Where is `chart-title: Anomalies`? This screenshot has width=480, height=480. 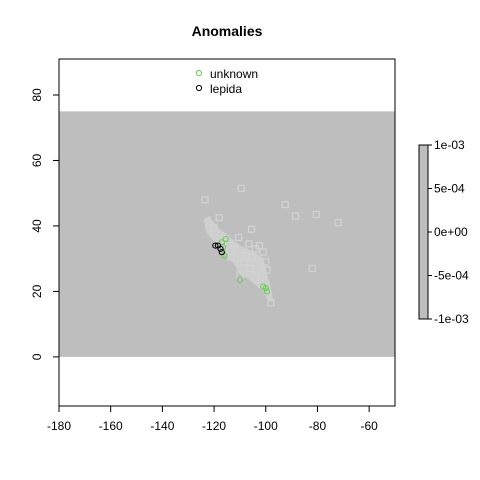 chart-title: Anomalies is located at coordinates (227, 31).